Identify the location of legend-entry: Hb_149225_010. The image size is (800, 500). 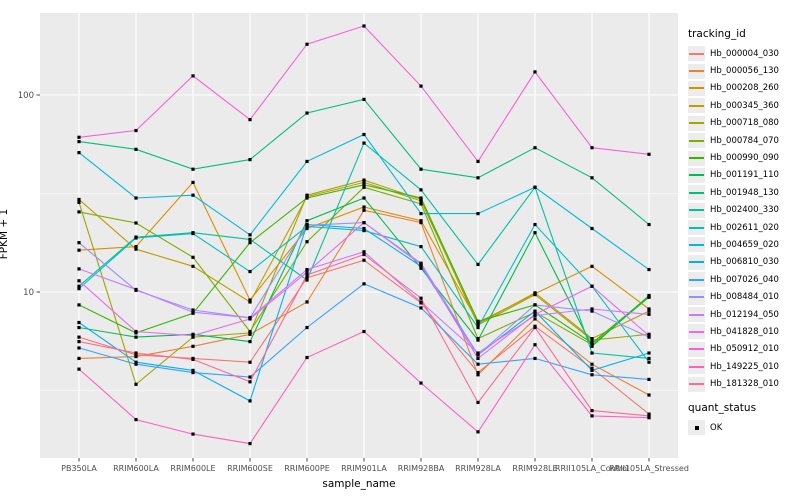
(744, 366).